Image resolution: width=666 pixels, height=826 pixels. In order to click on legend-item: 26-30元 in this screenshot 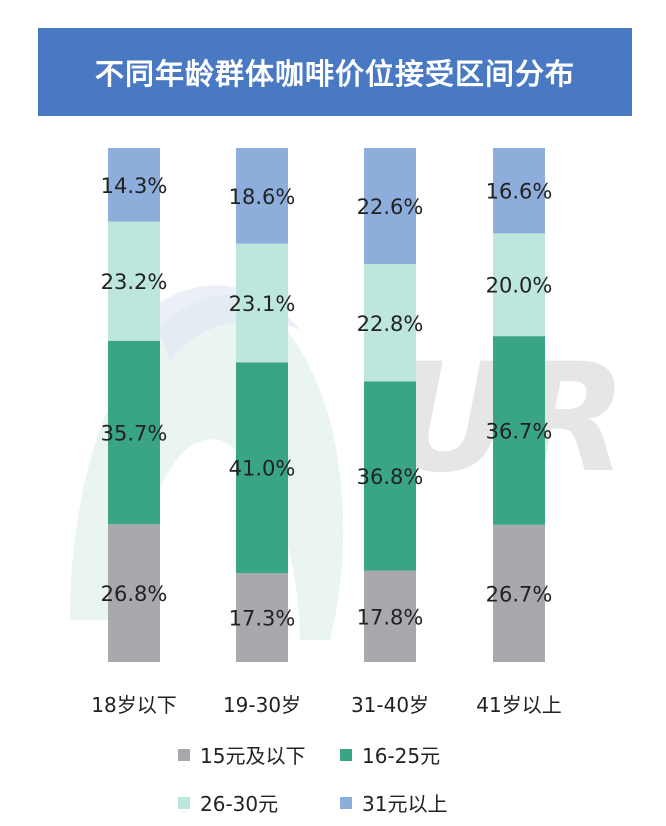, I will do `click(228, 802)`.